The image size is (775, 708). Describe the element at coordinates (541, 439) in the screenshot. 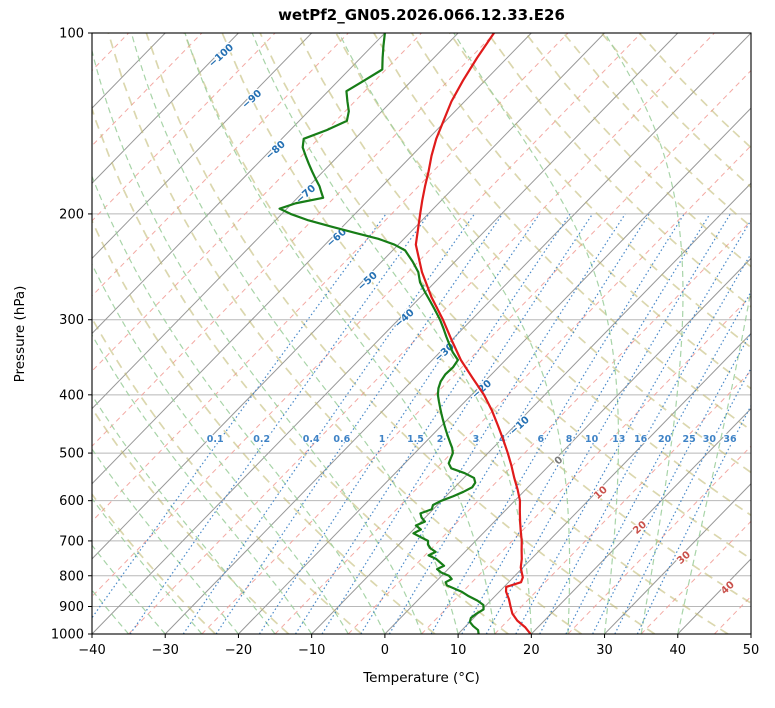

I see `svg-text: 6` at that location.